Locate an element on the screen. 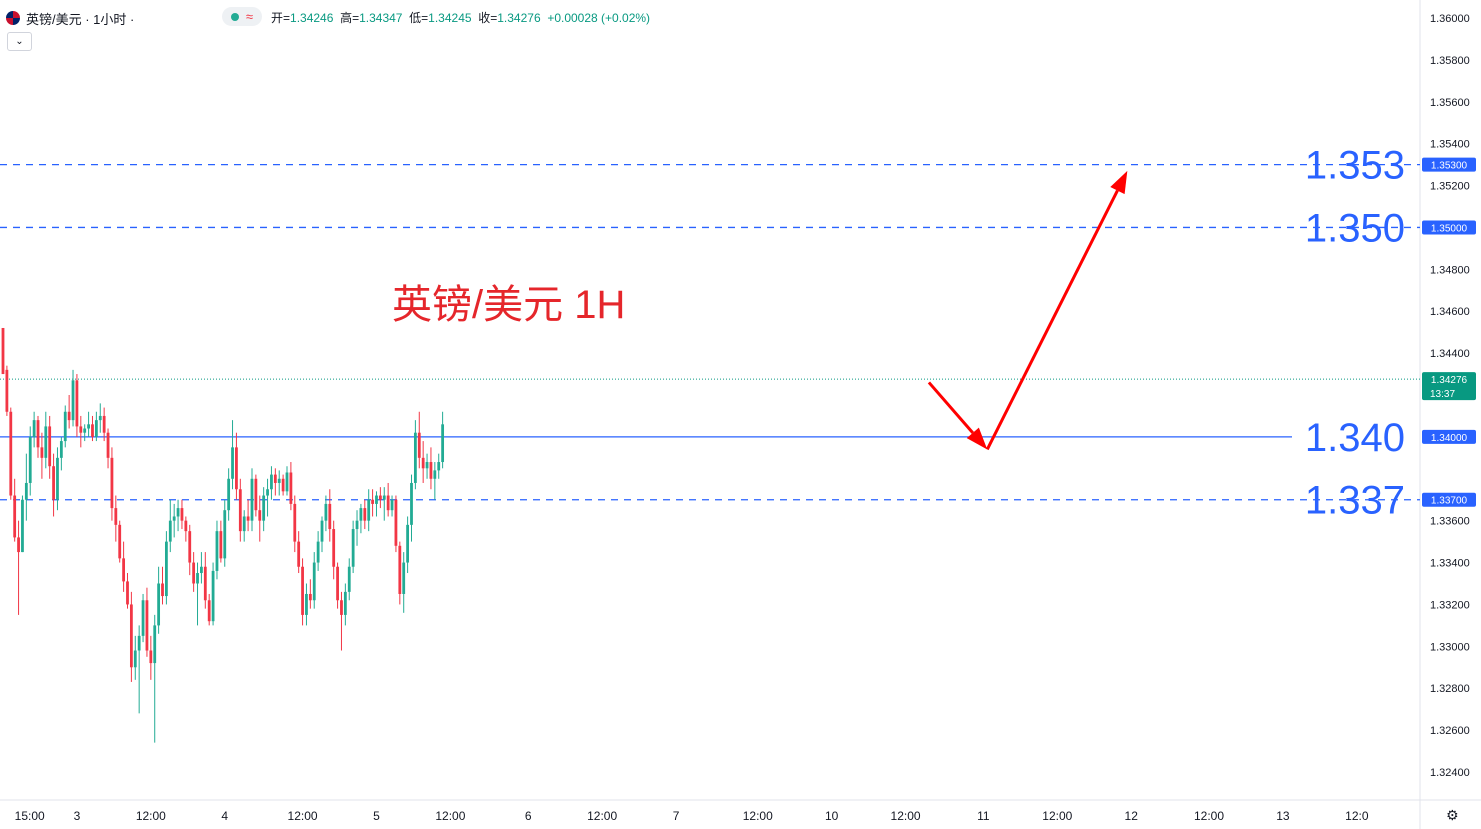 This screenshot has height=829, width=1481. symbol-title: 英镑/美元 · 1小时 · is located at coordinates (80, 19).